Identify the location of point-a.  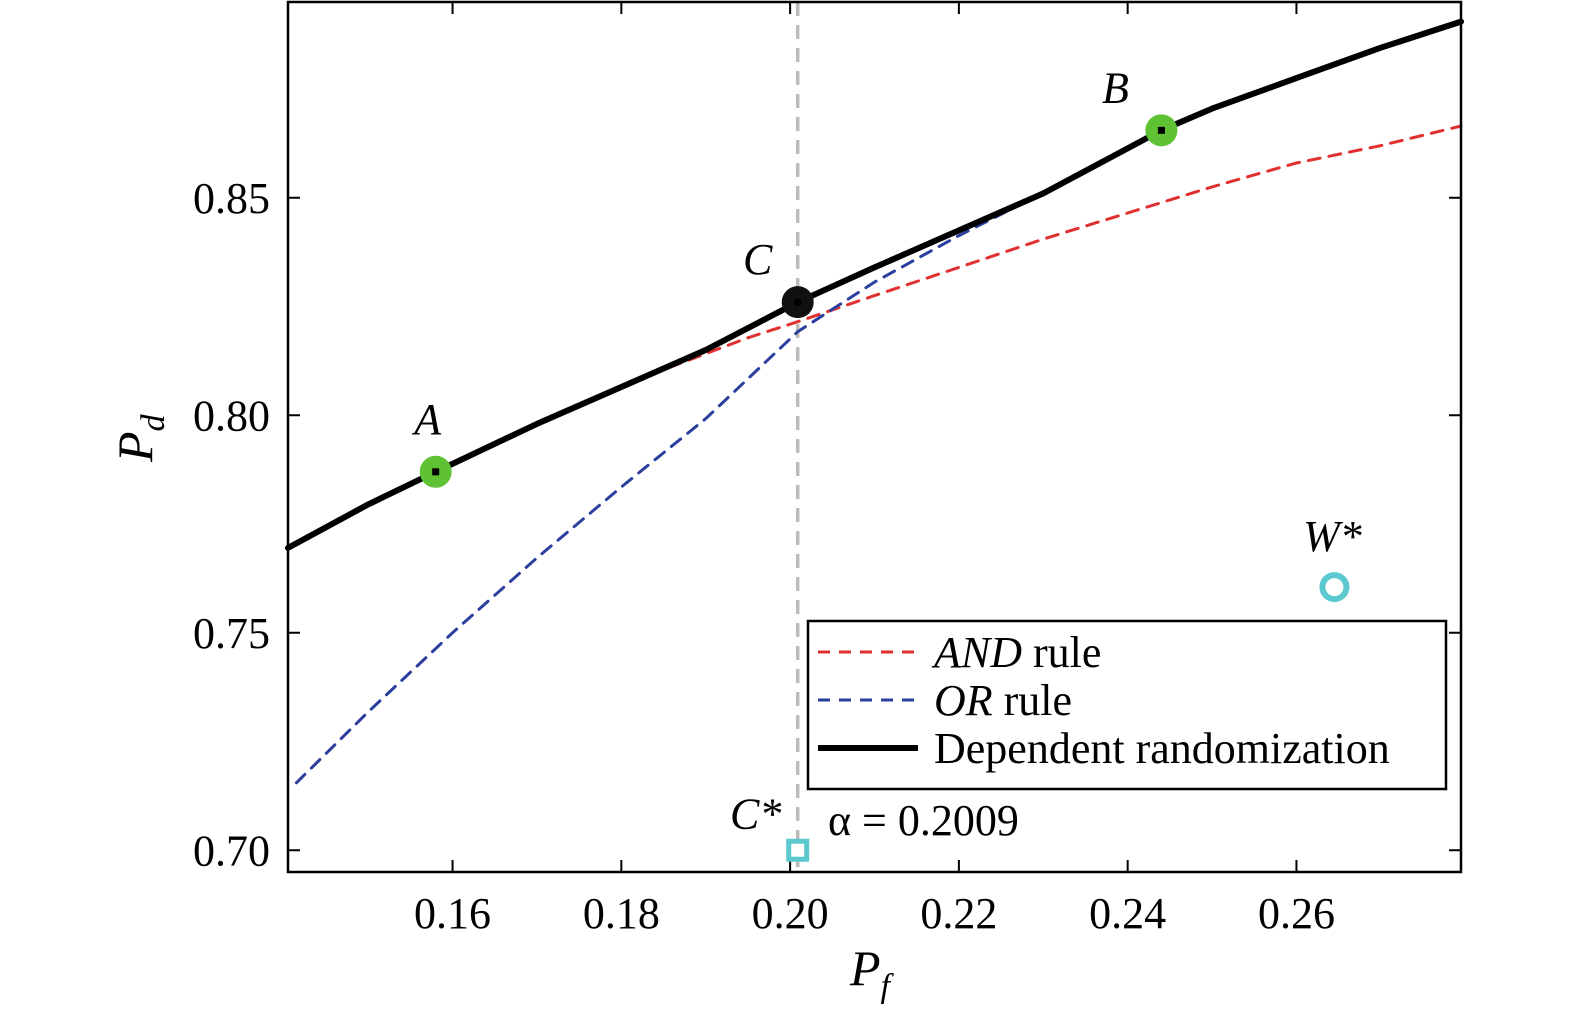
(435, 471).